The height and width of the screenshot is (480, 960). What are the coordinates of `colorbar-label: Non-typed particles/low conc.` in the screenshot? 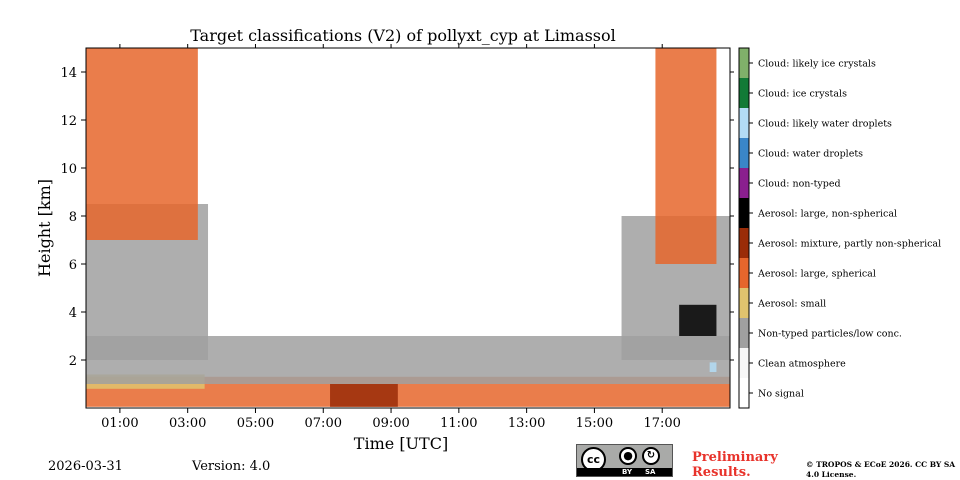 It's located at (830, 334).